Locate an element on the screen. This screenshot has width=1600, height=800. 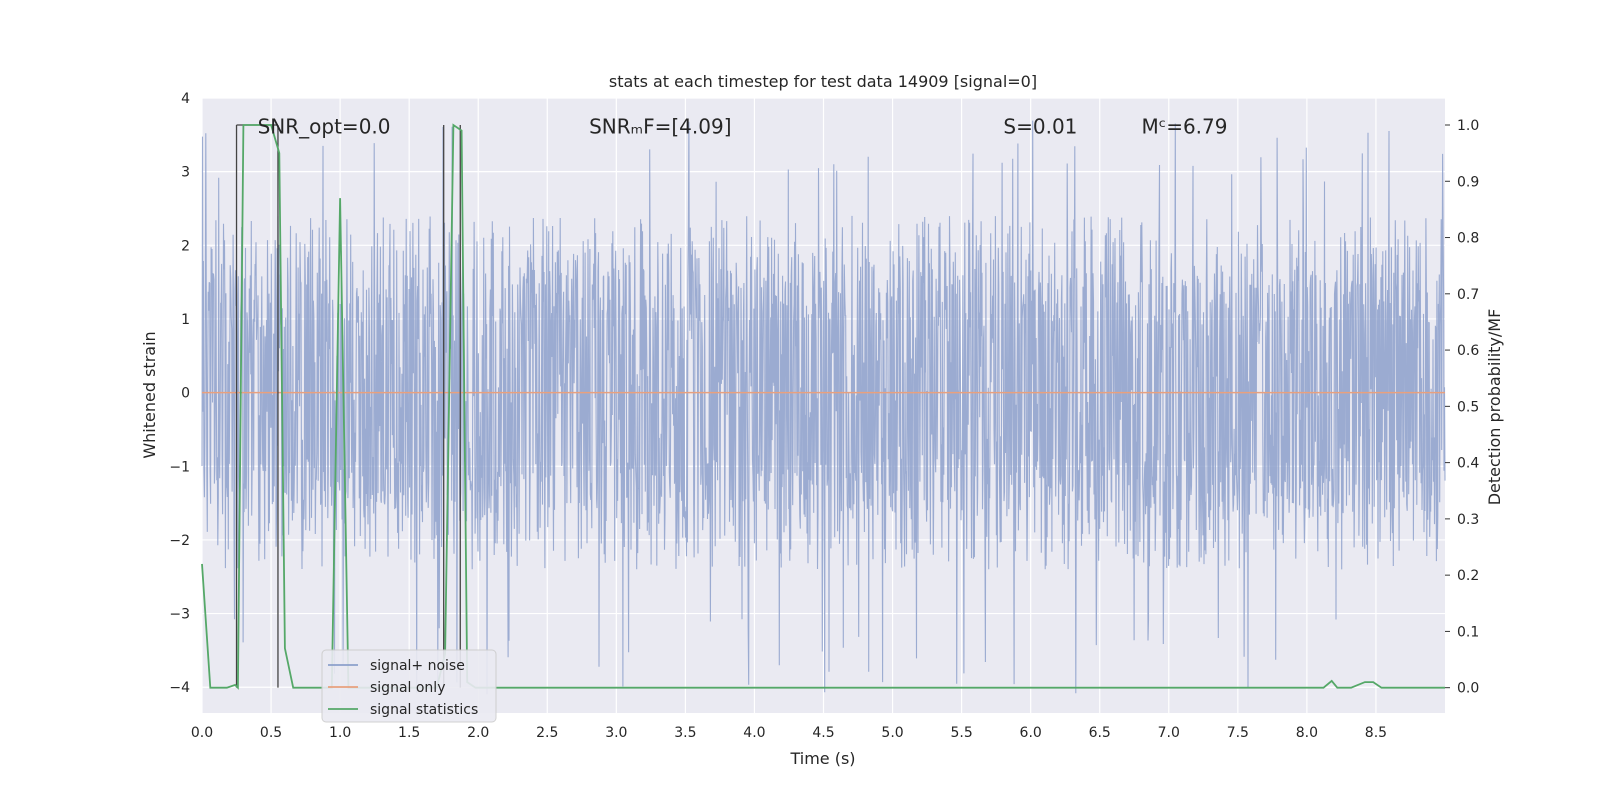
x-tick-label: 5.0 is located at coordinates (892, 733).